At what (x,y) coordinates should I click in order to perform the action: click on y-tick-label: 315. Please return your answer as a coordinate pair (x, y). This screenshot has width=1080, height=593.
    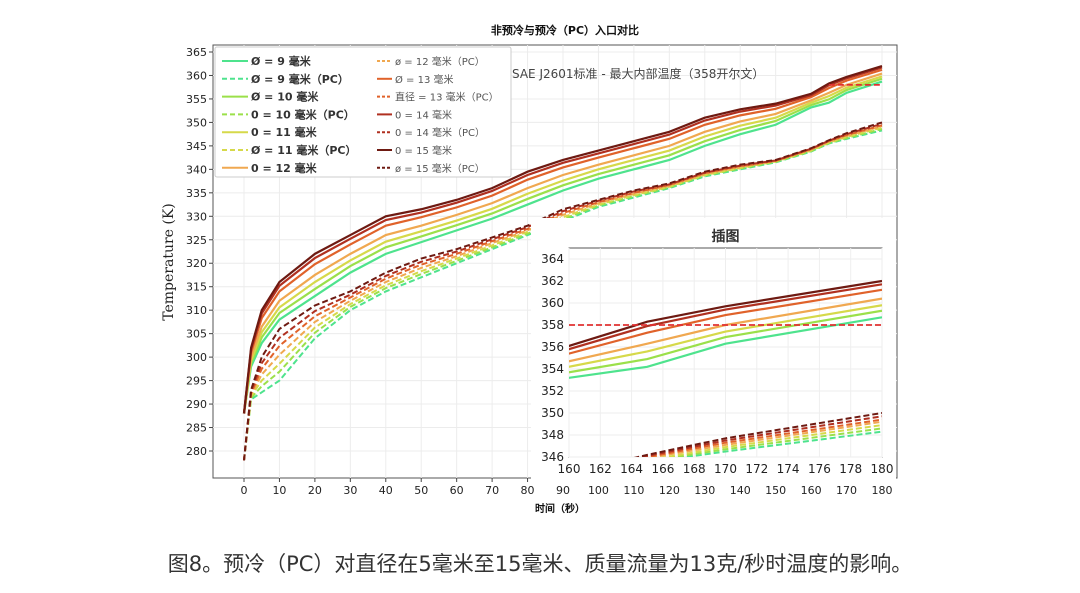
    Looking at the image, I should click on (196, 287).